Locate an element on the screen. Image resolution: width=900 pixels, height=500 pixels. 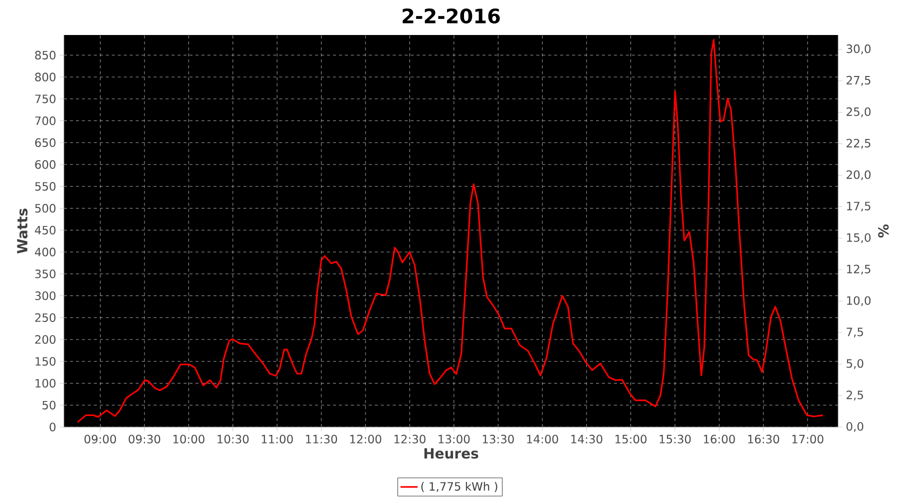
x-tick-label: 09:00 is located at coordinates (100, 439).